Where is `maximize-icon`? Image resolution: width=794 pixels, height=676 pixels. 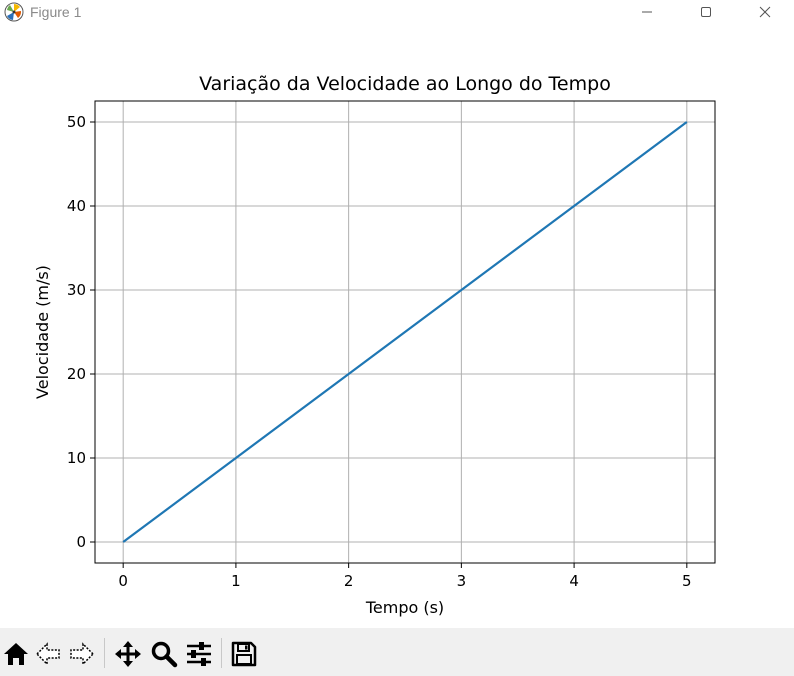
maximize-icon is located at coordinates (706, 12).